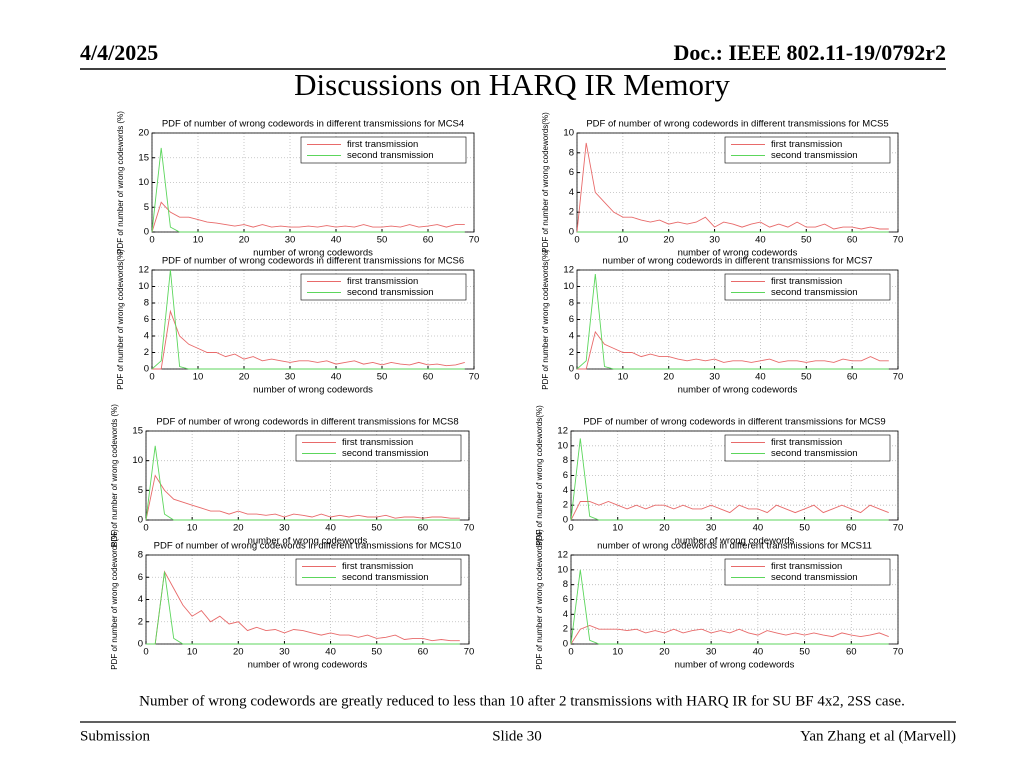 This screenshot has width=1024, height=768. What do you see at coordinates (120, 182) in the screenshot?
I see `y-axis-label: PDF of number of wrong codewords (%)` at bounding box center [120, 182].